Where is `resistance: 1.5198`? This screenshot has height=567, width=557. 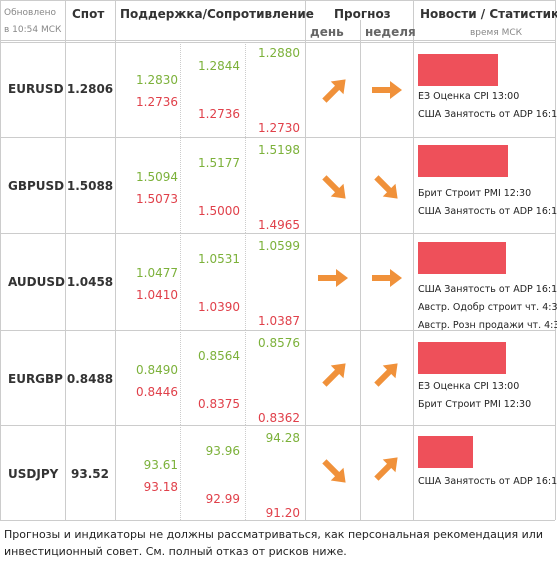
resistance: 1.5198 is located at coordinates (279, 150).